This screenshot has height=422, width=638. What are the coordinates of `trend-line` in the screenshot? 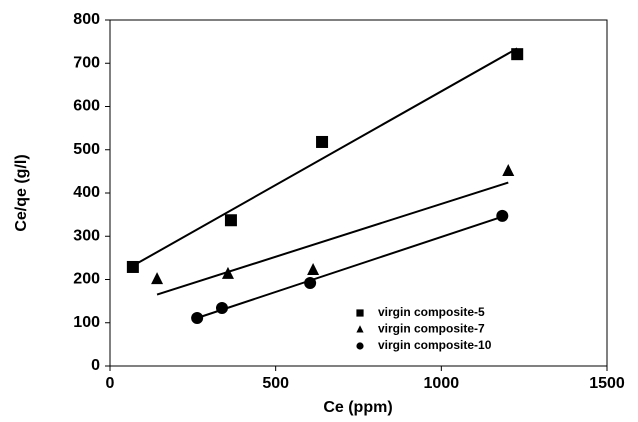 It's located at (349, 267).